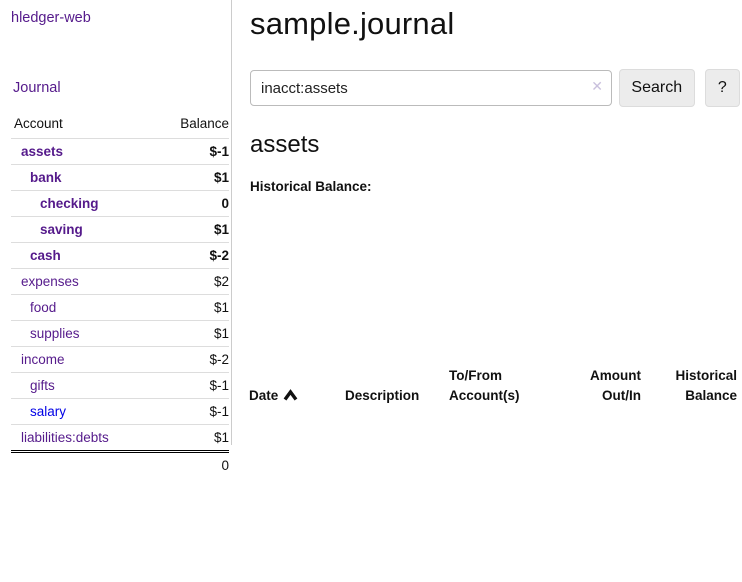  What do you see at coordinates (69, 203) in the screenshot?
I see `account-link: checking` at bounding box center [69, 203].